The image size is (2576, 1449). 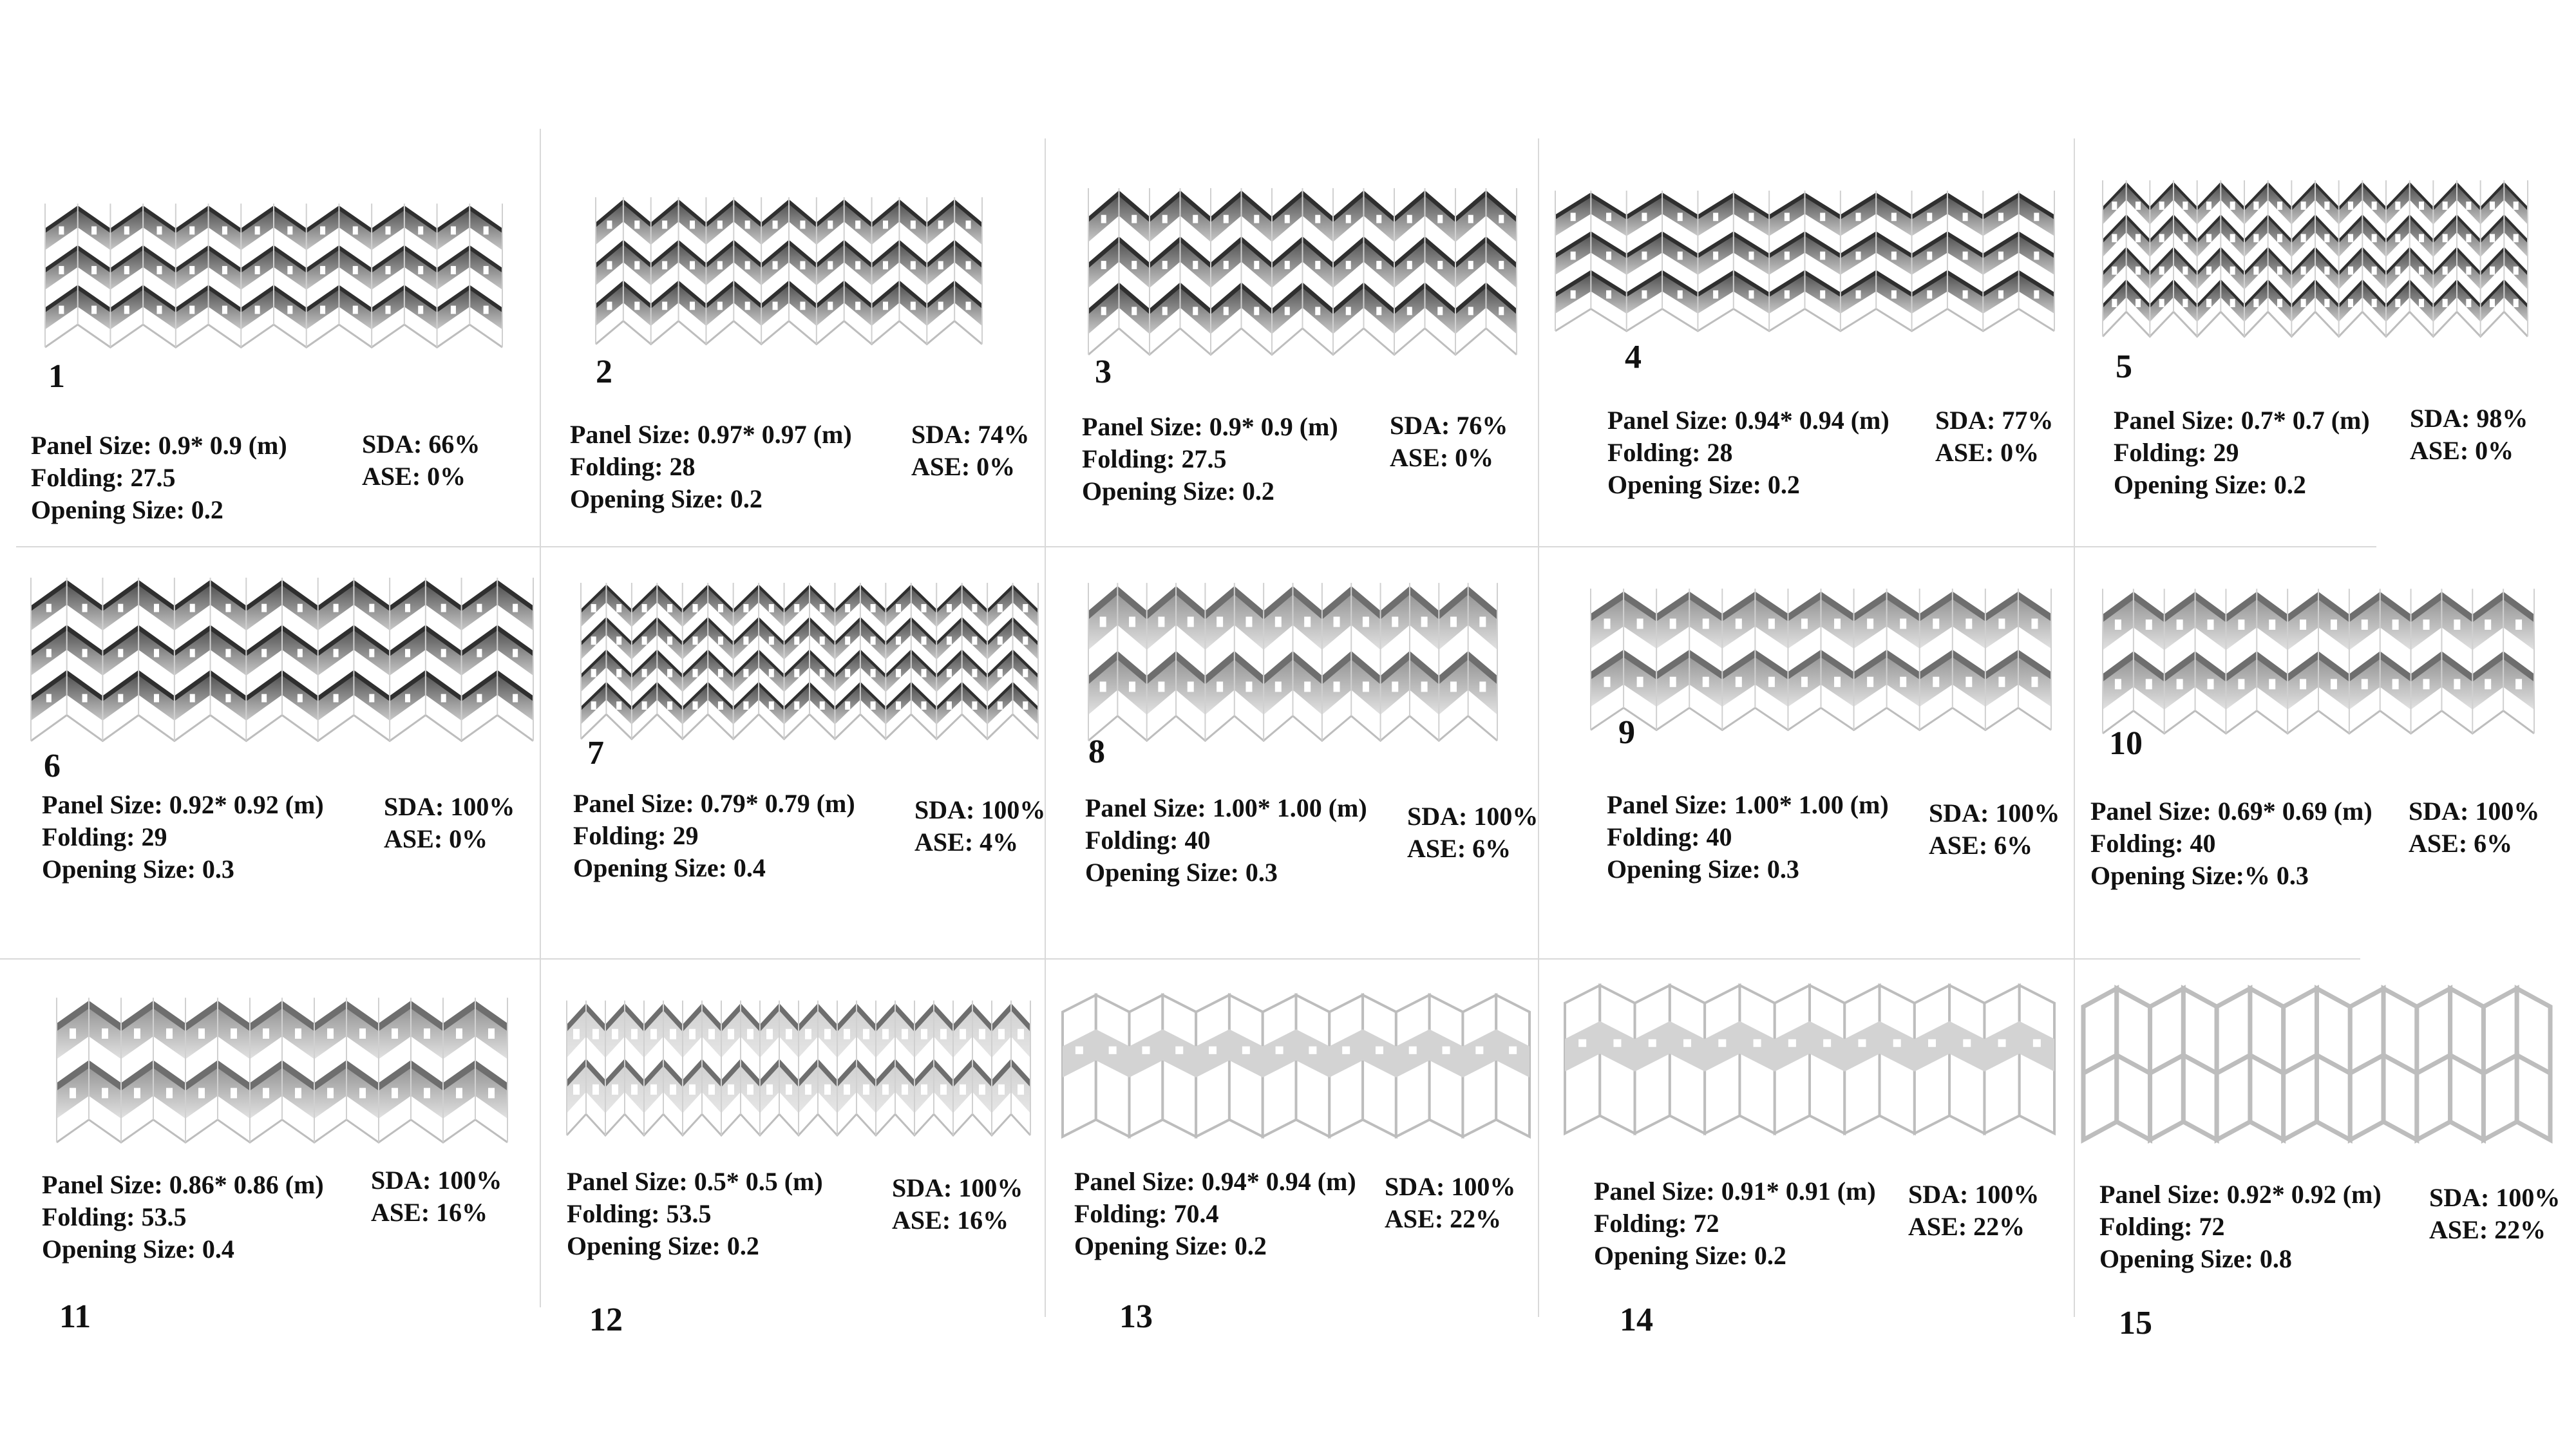 What do you see at coordinates (2242, 420) in the screenshot?
I see `panel-size: Panel Size: 0.7* 0.7 (m)` at bounding box center [2242, 420].